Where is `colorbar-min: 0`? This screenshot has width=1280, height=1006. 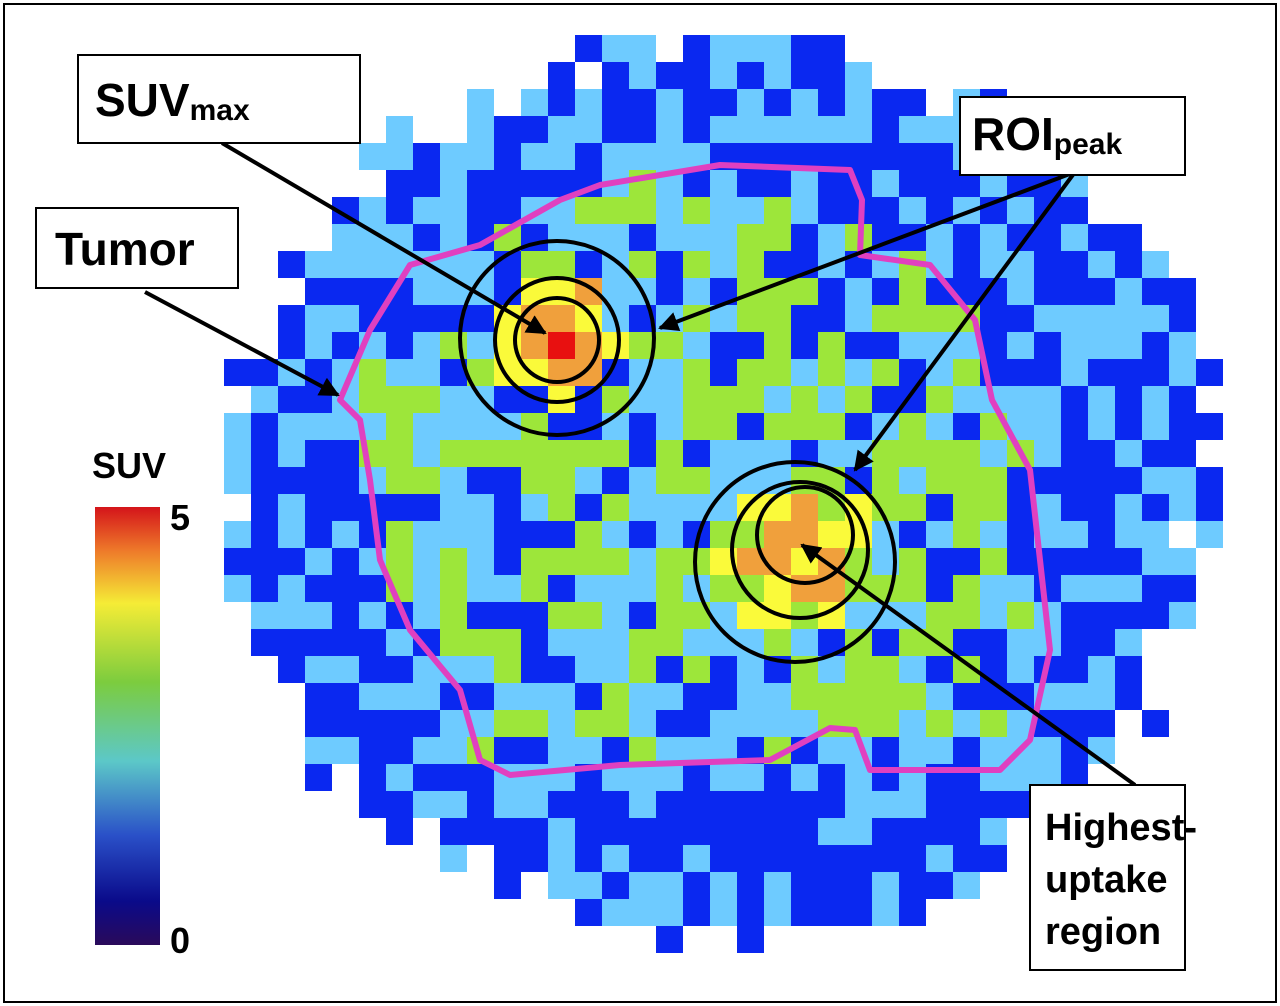
colorbar-min: 0 is located at coordinates (180, 940).